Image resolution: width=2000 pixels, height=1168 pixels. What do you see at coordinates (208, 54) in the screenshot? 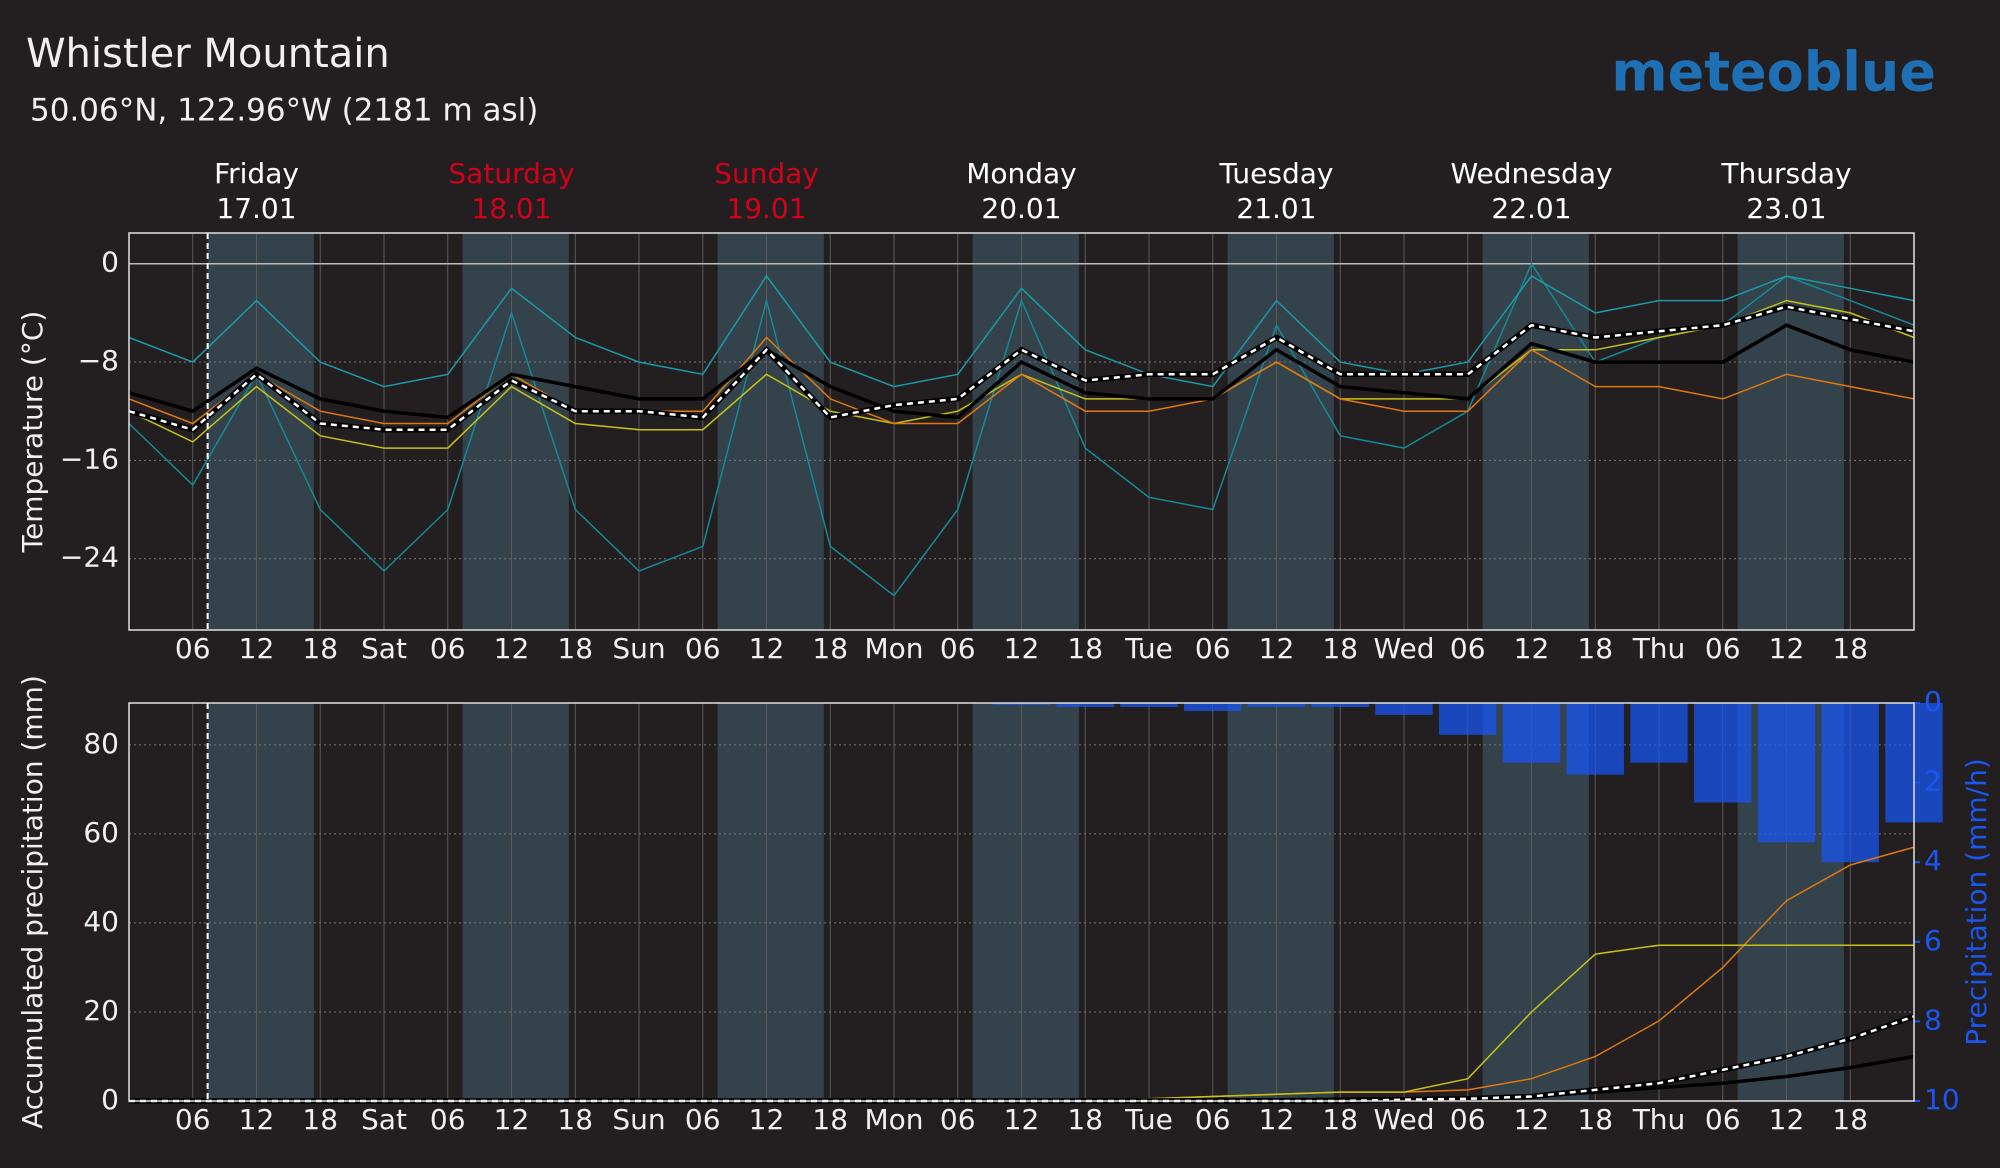
I see `title: Whistler Mountain` at bounding box center [208, 54].